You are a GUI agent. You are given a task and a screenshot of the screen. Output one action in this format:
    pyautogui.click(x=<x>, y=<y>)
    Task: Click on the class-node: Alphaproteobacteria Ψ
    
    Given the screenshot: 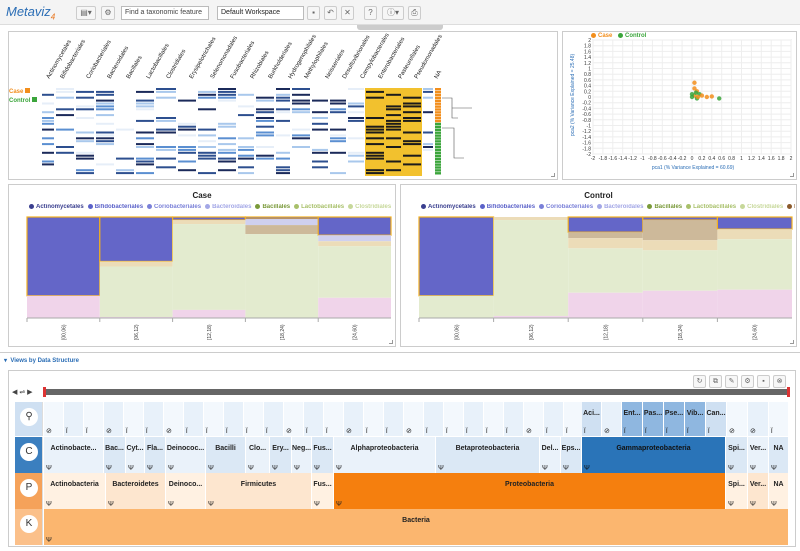 What is the action you would take?
    pyautogui.click(x=385, y=455)
    